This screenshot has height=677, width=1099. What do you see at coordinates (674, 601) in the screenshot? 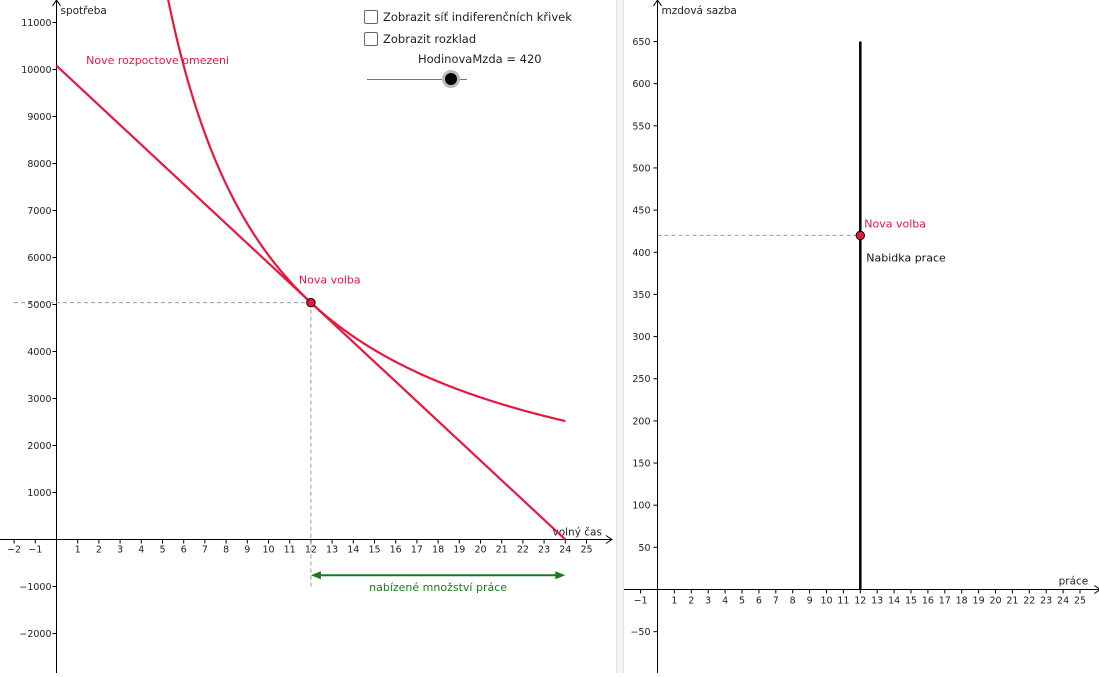
I see `x-tick-label: 1` at bounding box center [674, 601].